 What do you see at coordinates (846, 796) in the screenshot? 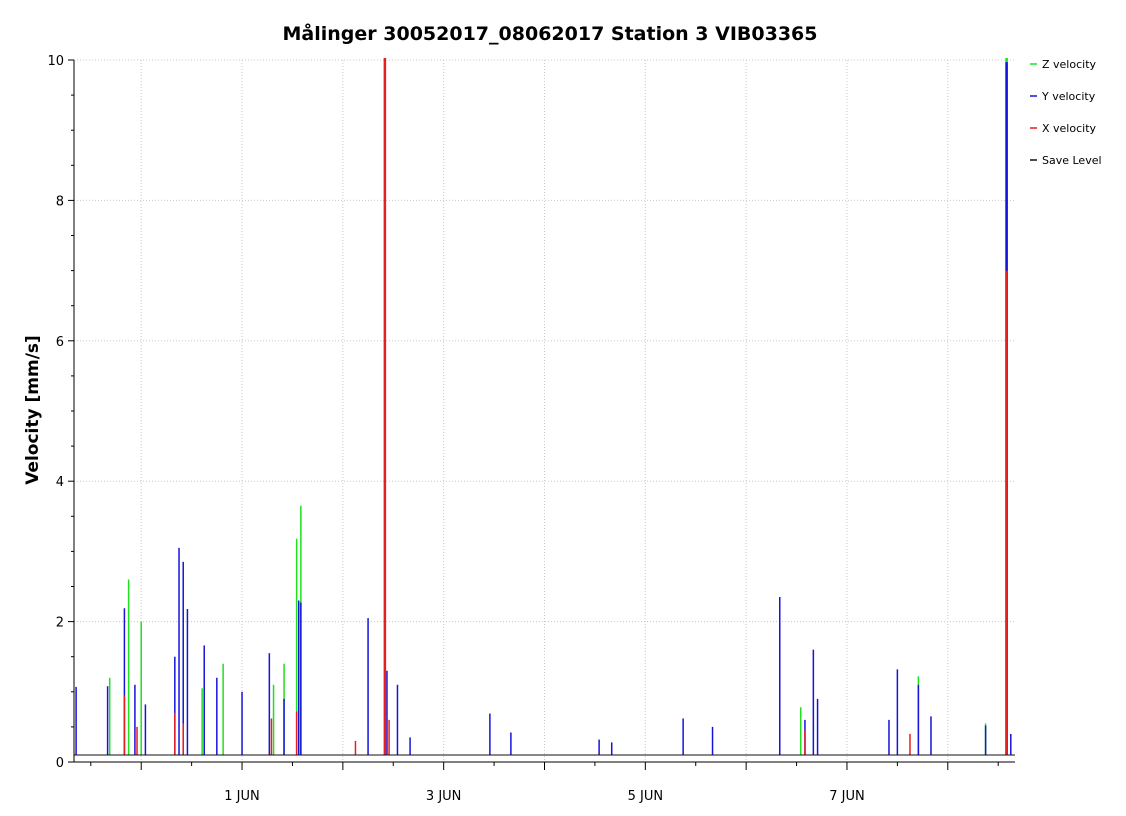
I see `x-tick-label: 7 JUN` at bounding box center [846, 796].